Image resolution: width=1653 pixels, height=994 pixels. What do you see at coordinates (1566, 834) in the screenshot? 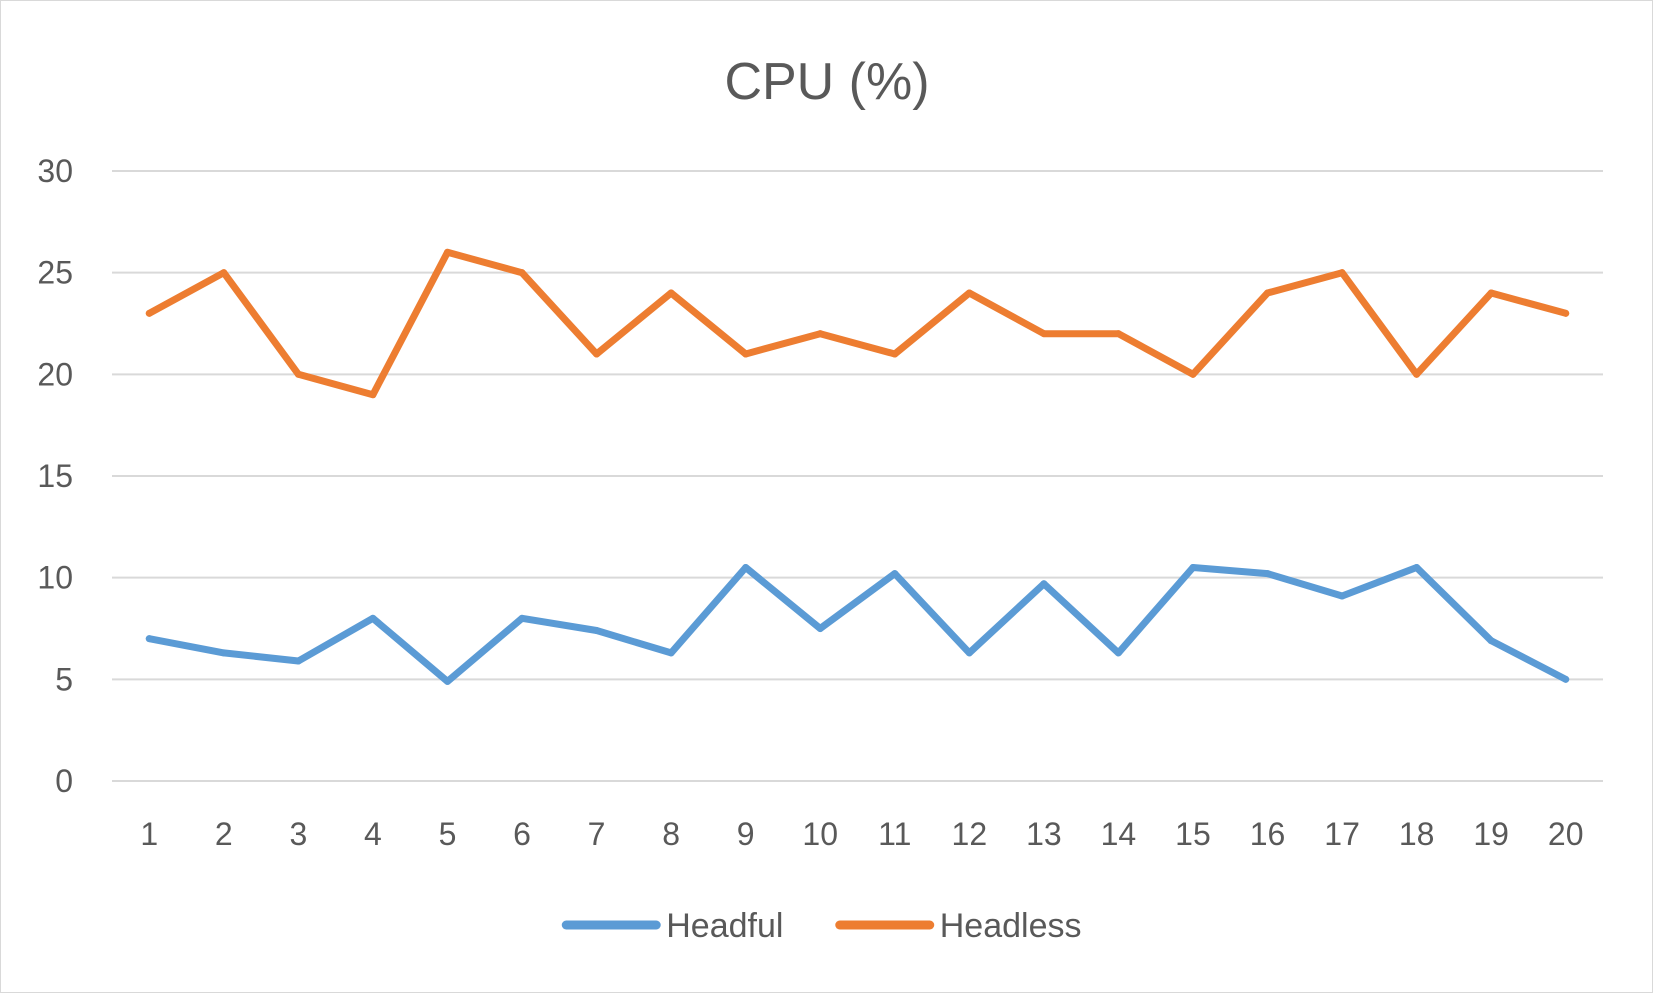
I see `x-tick-label: 20` at bounding box center [1566, 834].